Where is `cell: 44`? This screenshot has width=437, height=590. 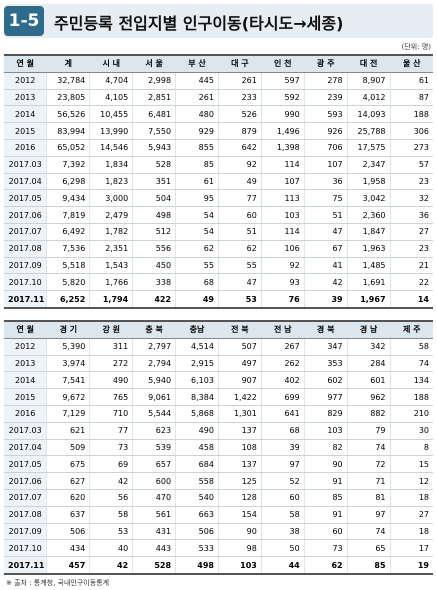
cell: 44 is located at coordinates (282, 565).